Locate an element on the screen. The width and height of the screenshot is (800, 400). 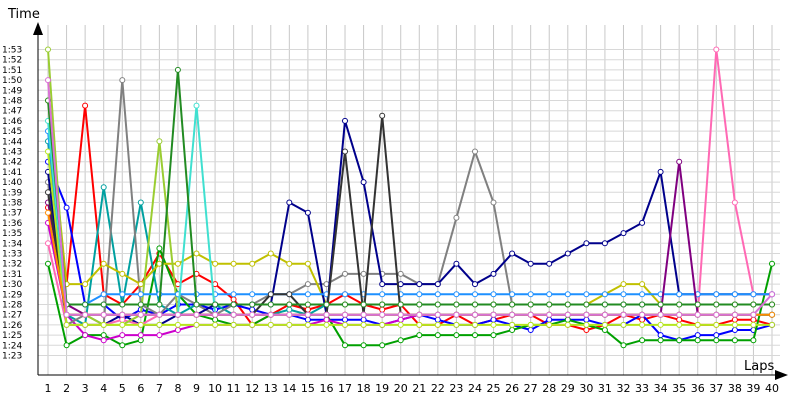
x-tick-label: 15 is located at coordinates (308, 388).